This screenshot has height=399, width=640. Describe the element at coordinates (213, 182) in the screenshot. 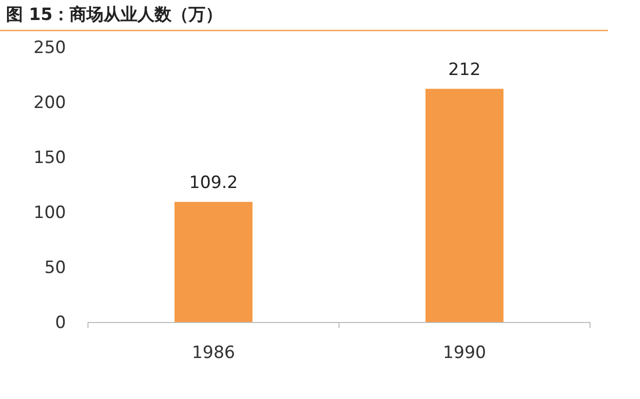

I see `data-label: 109.2` at that location.